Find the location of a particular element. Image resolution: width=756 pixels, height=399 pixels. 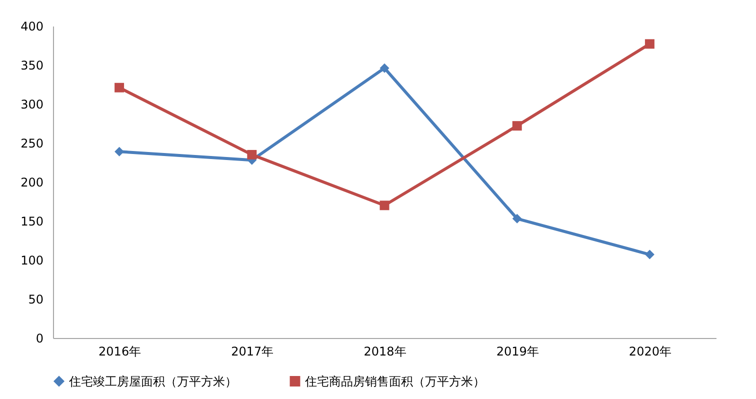

x-tick-label: 2018年 is located at coordinates (385, 351).